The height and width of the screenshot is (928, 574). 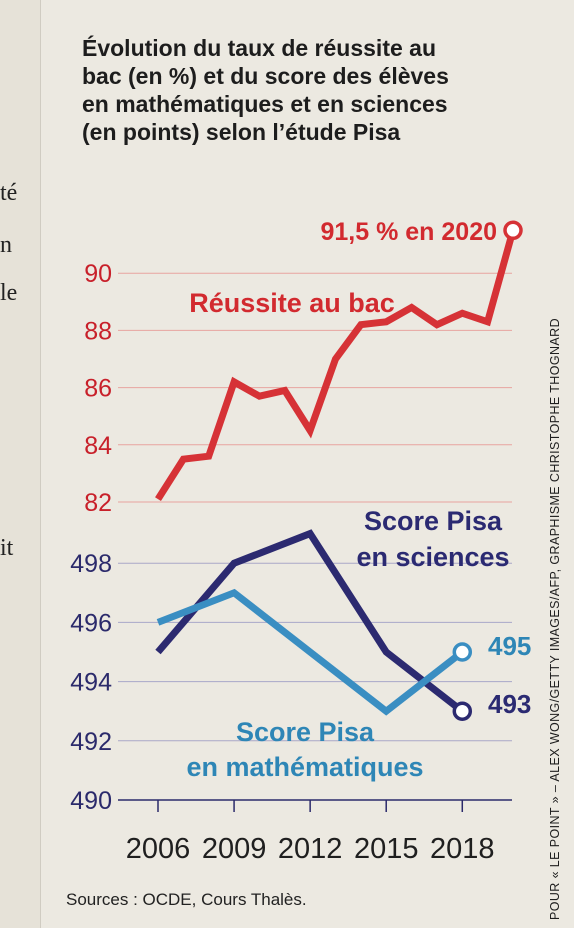 I want to click on pisa-axis: 490 492 494 496 498, so click(x=91, y=682).